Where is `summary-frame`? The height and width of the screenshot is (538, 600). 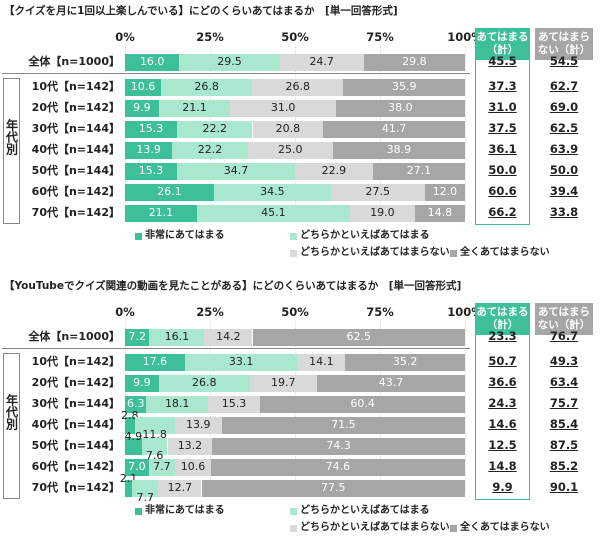 summary-frame is located at coordinates (502, 401).